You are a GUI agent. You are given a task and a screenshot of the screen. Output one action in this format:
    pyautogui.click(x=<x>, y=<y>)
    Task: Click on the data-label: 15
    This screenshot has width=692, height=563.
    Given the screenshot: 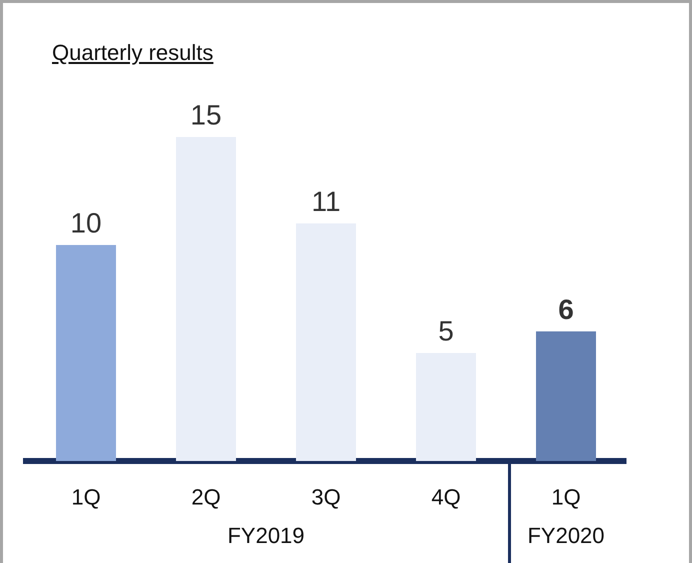 What is the action you would take?
    pyautogui.click(x=206, y=115)
    